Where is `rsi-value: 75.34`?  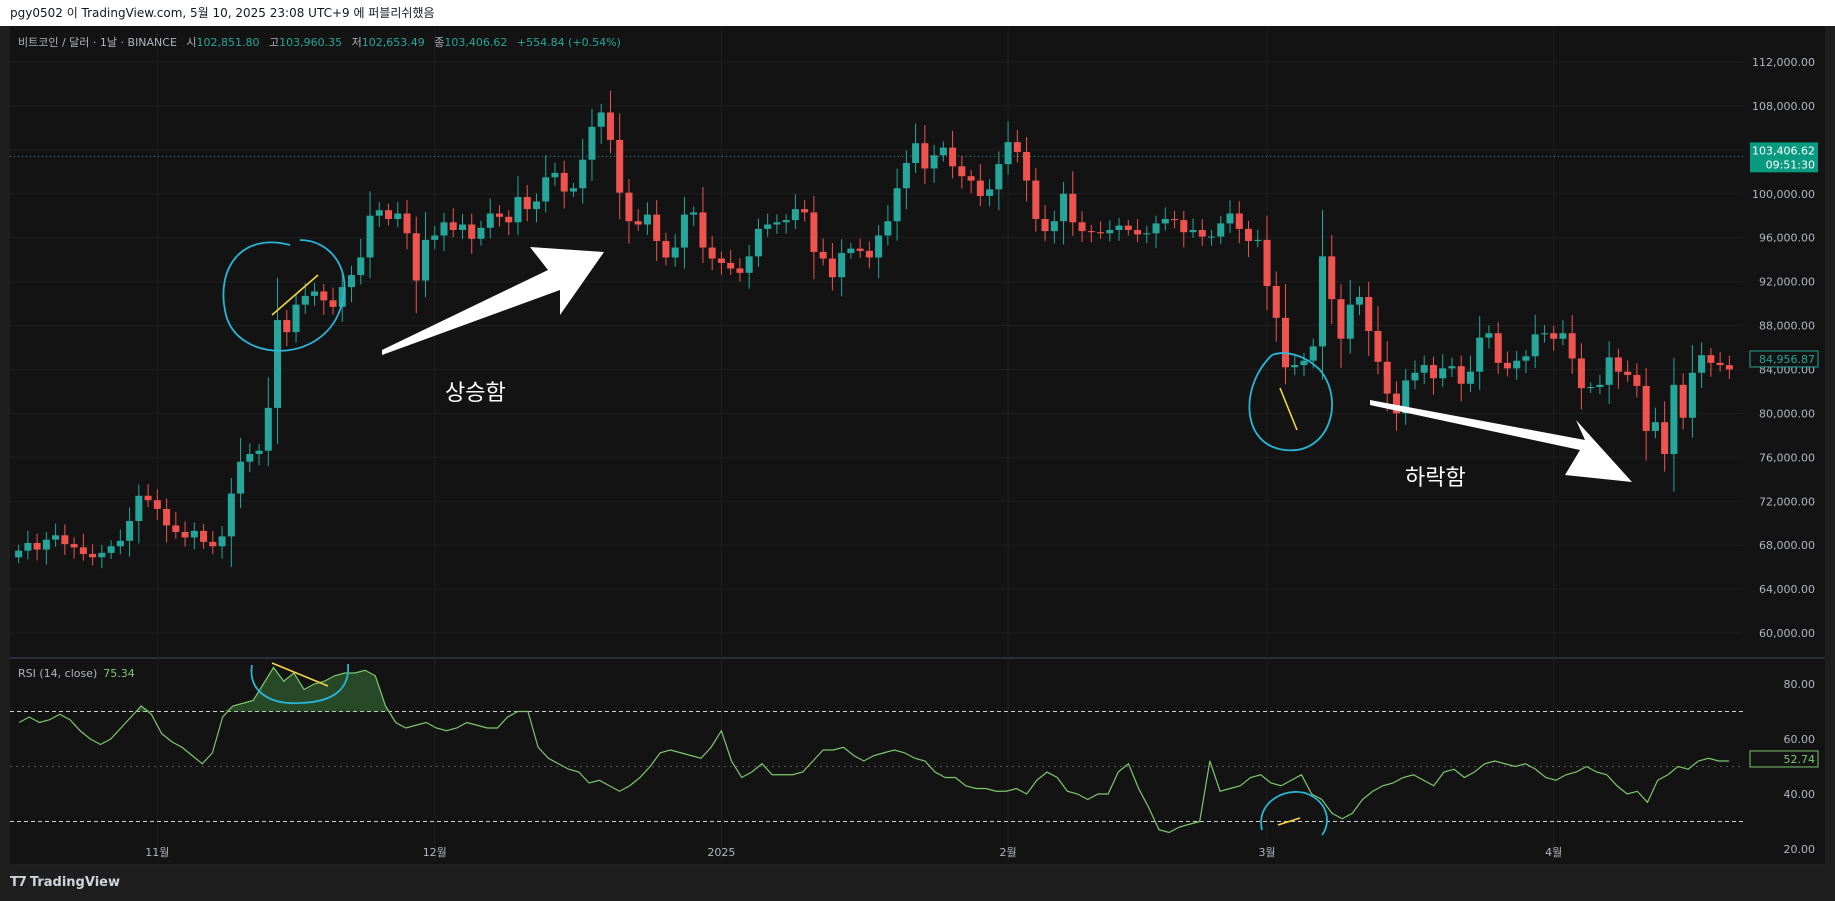 rsi-value: 75.34 is located at coordinates (119, 673).